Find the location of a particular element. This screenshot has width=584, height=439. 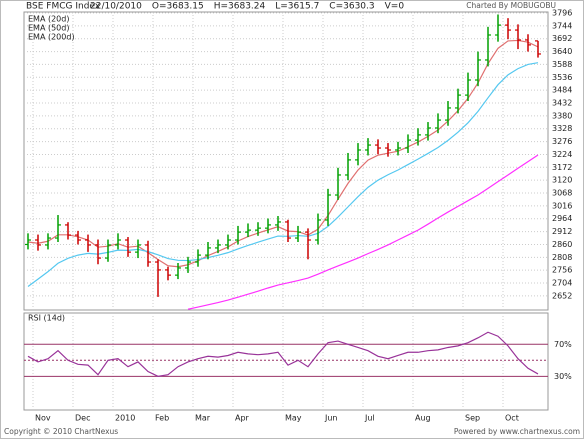

x-tick-label: Oct is located at coordinates (512, 418).